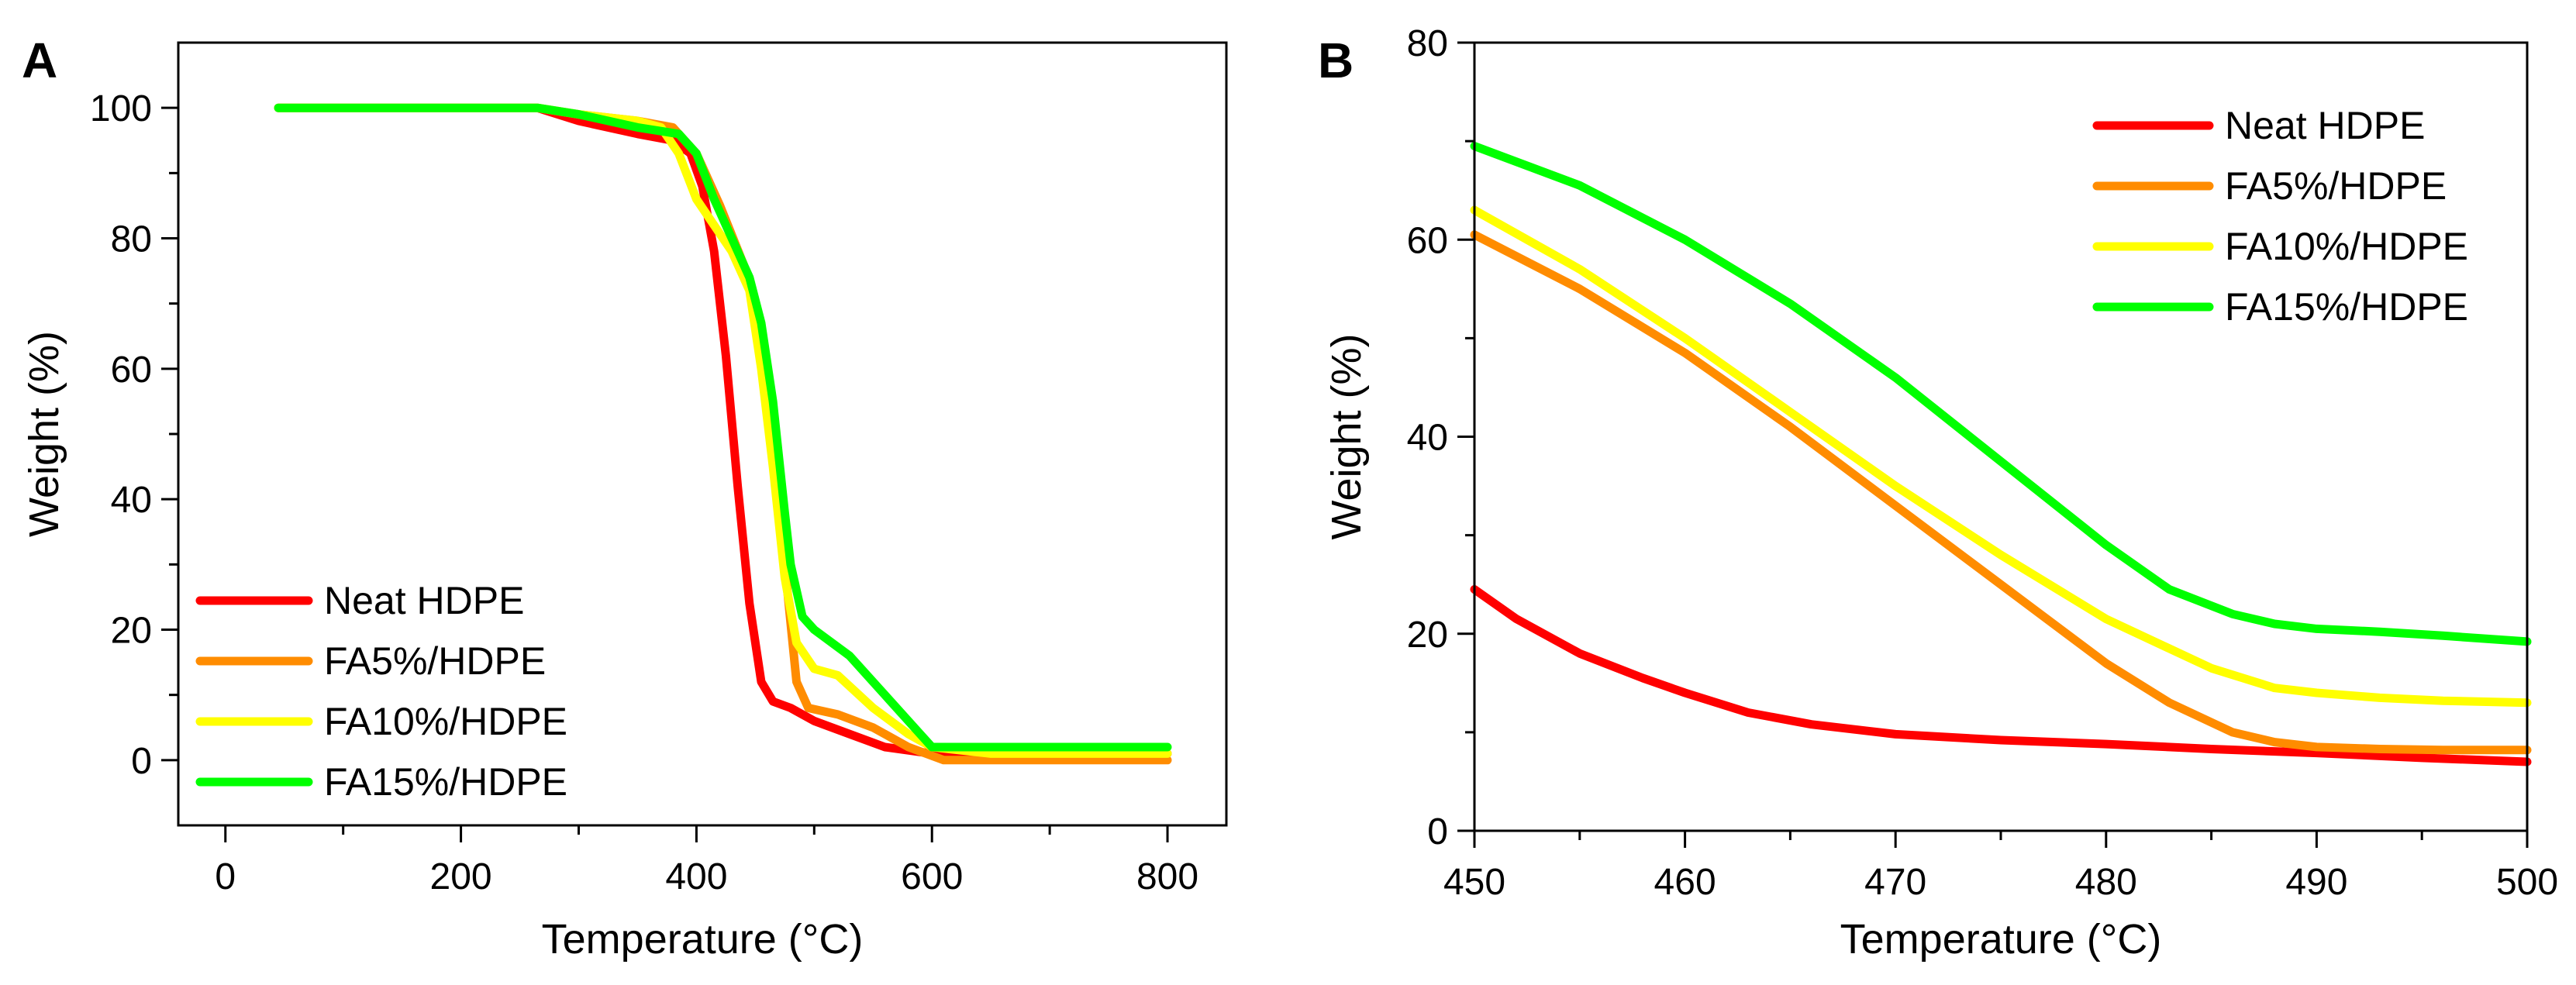 The height and width of the screenshot is (985, 2576). Describe the element at coordinates (2325, 125) in the screenshot. I see `panel-b-legend-label-0: Neat HDPE` at that location.